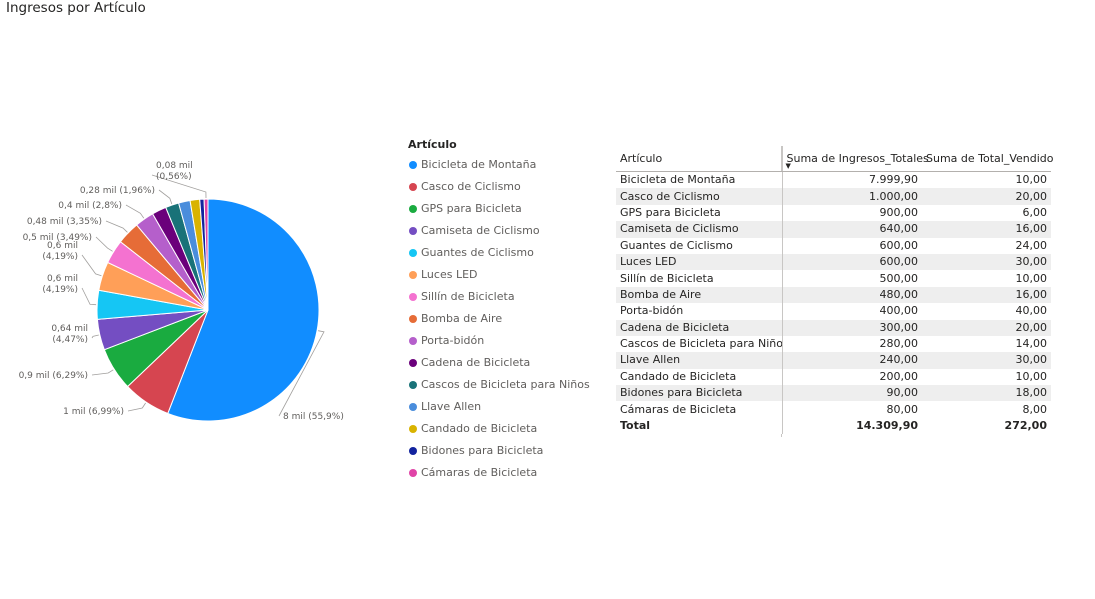 The image size is (1095, 599). Describe the element at coordinates (852, 295) in the screenshot. I see `cell-ingresos: 480,00` at that location.